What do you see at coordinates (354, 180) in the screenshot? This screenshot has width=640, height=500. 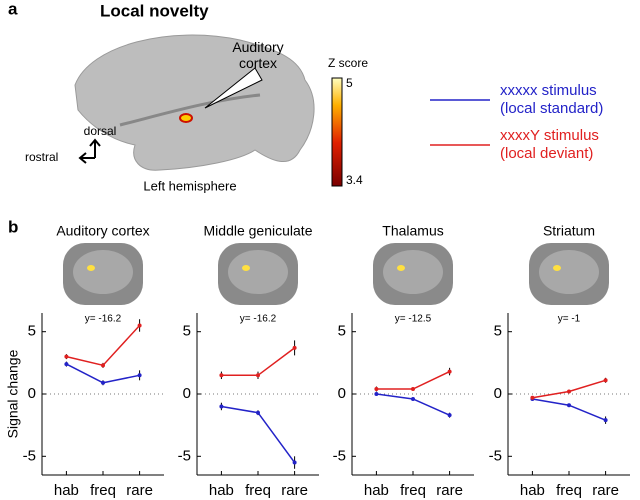 I see `colorbar-min: 3.4` at bounding box center [354, 180].